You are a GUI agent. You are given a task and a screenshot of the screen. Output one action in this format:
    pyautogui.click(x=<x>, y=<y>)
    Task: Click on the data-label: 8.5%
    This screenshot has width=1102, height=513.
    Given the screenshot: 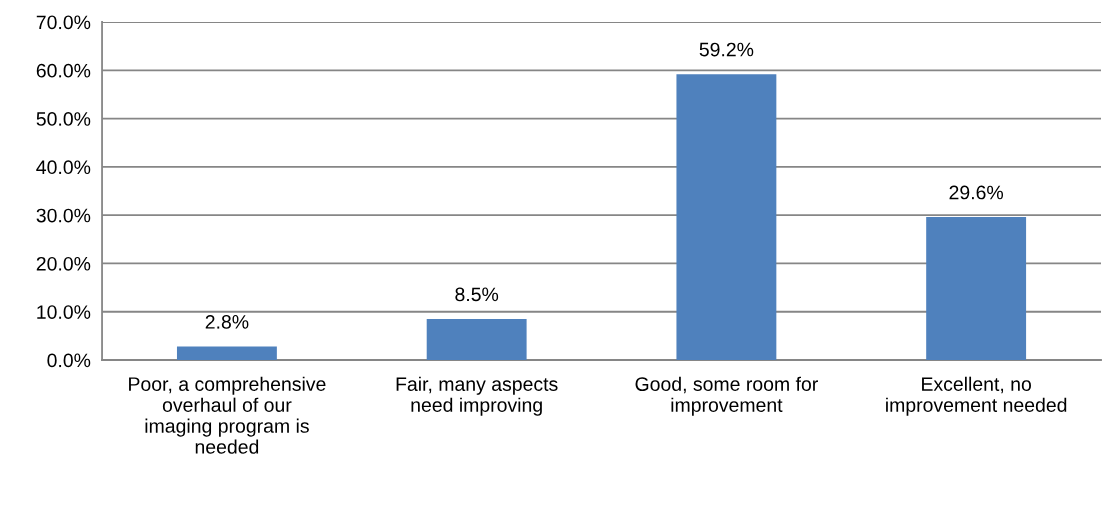 What is the action you would take?
    pyautogui.click(x=477, y=294)
    